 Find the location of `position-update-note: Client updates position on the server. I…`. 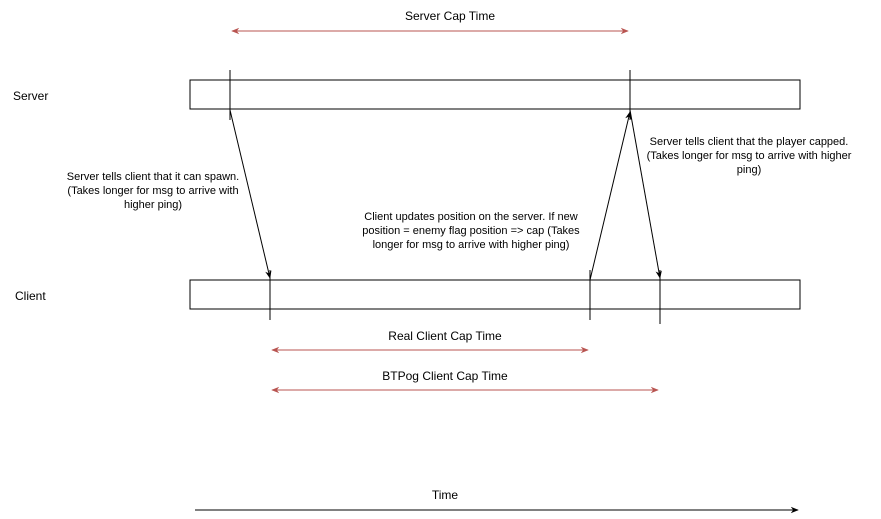

position-update-note: Client updates position on the server. I… is located at coordinates (471, 231).